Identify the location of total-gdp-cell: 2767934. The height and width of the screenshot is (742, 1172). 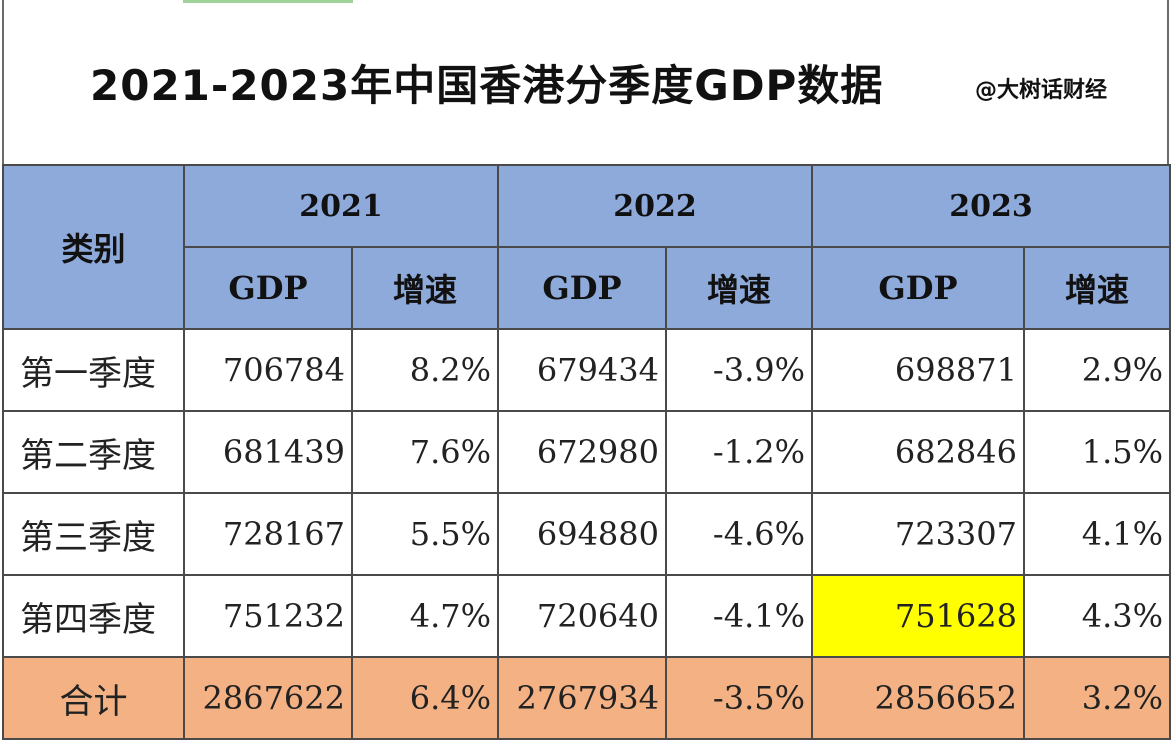
(582, 698).